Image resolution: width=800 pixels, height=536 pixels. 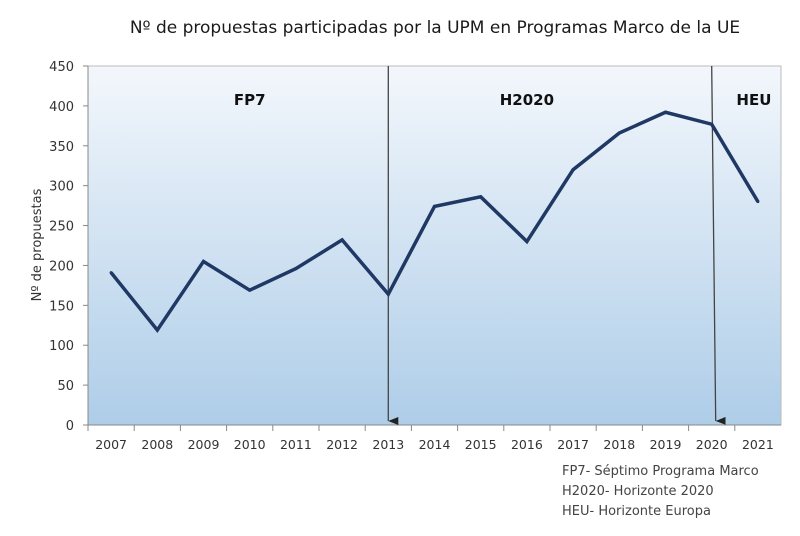 What do you see at coordinates (636, 511) in the screenshot?
I see `note-heu: HEU- Horizonte Europa` at bounding box center [636, 511].